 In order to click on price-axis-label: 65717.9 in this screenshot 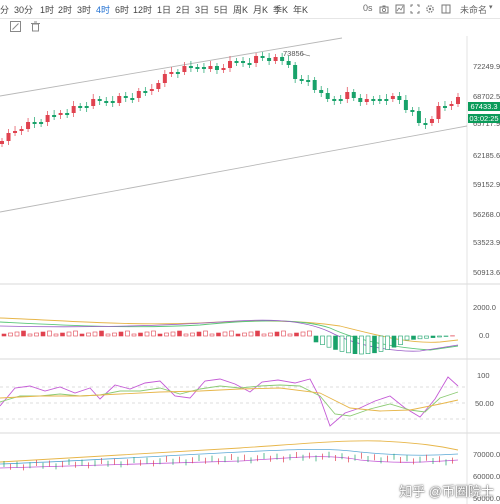, I will do `click(486, 123)`.